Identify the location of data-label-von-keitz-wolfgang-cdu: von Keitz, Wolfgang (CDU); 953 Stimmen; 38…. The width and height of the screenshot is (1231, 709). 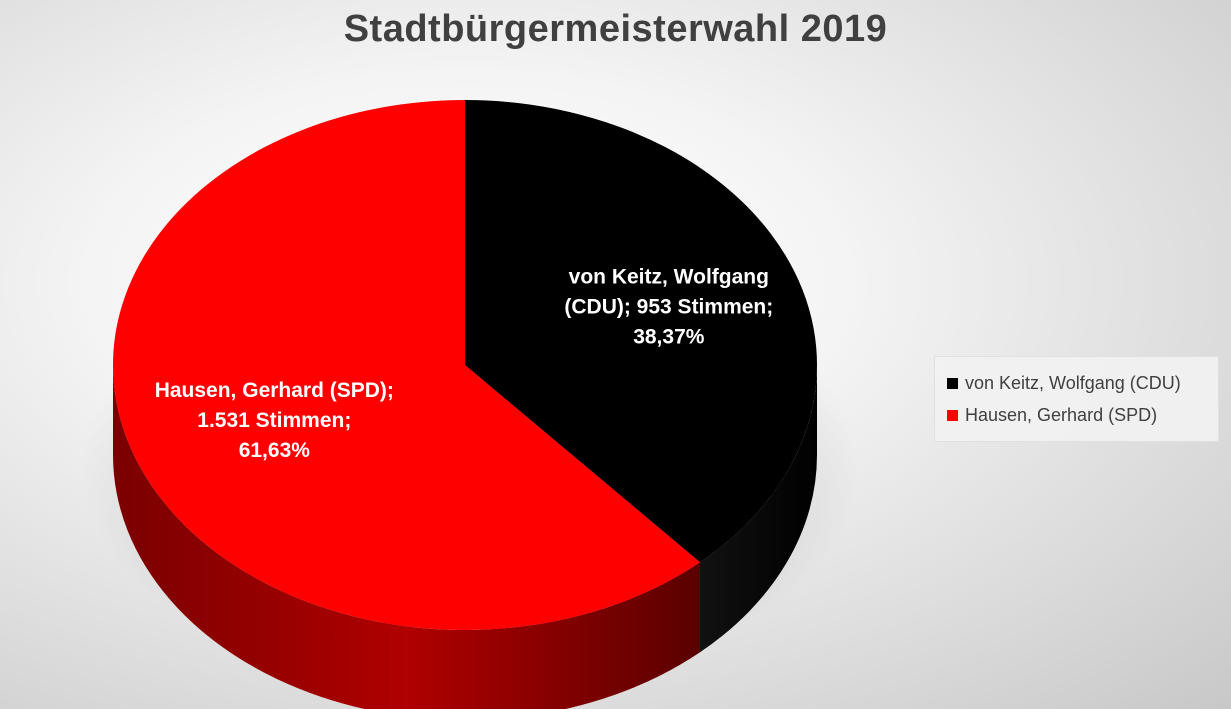
(668, 306).